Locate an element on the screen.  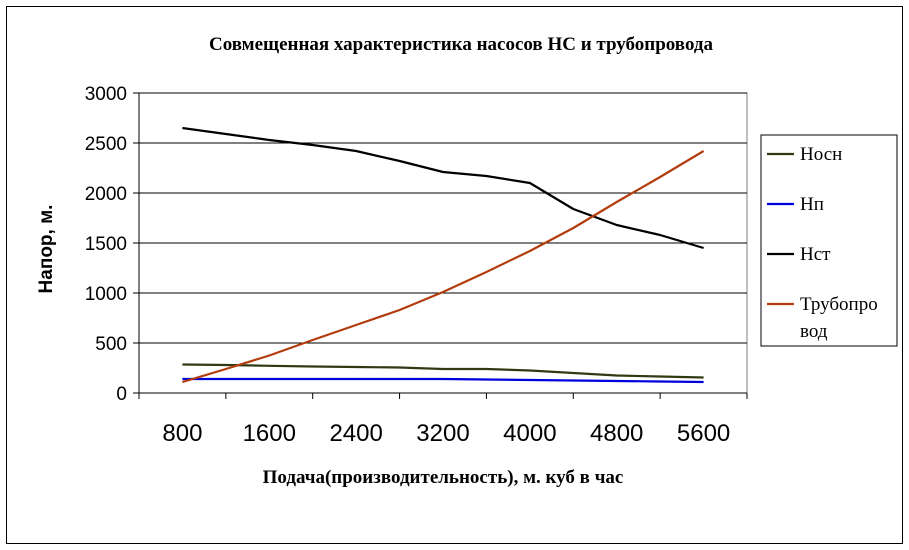
legend-label: Нст is located at coordinates (815, 254).